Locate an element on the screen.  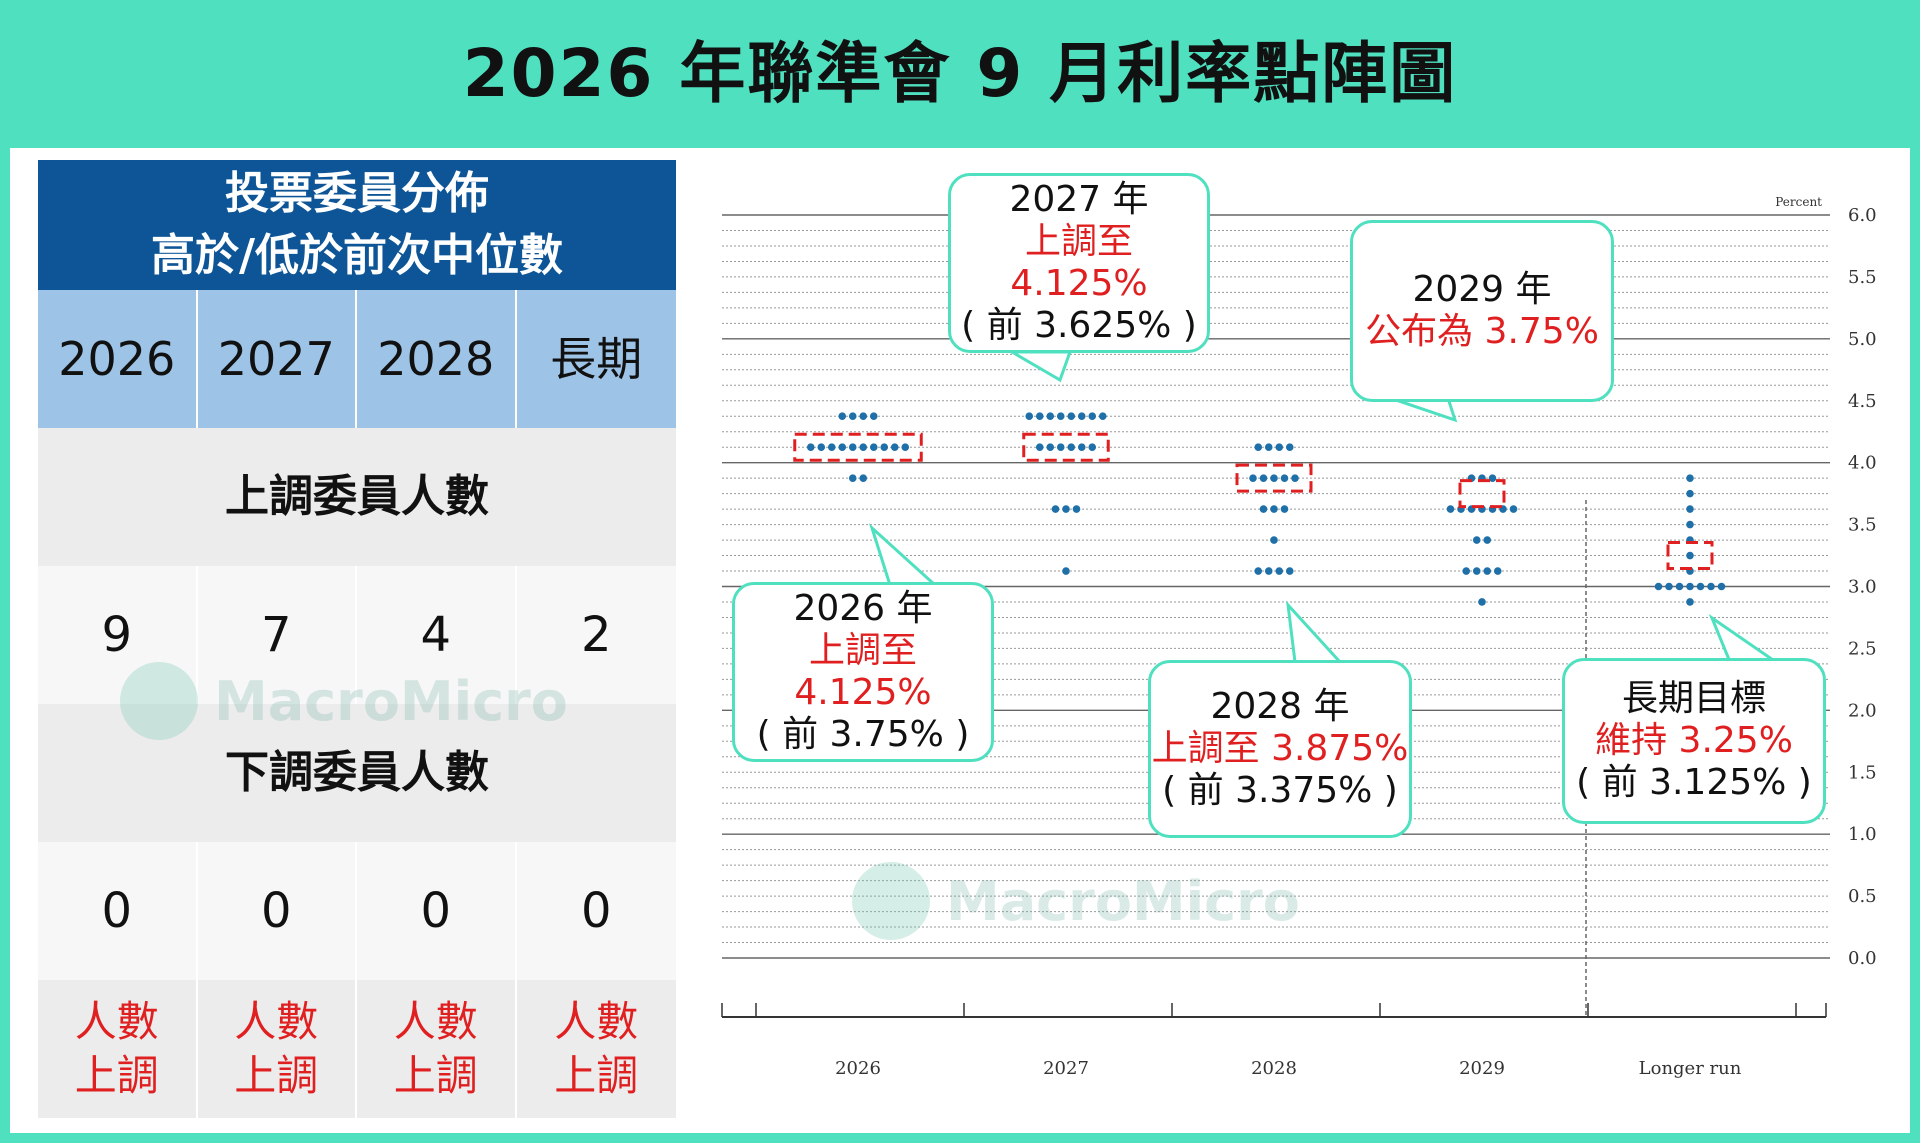
up-count-cell: 2 is located at coordinates (596, 635).